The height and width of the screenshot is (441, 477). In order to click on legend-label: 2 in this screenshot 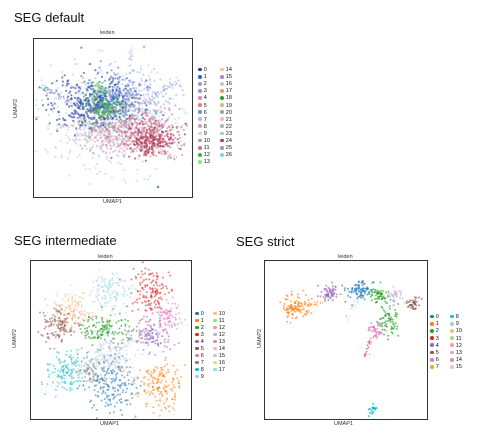, I will do `click(205, 84)`.